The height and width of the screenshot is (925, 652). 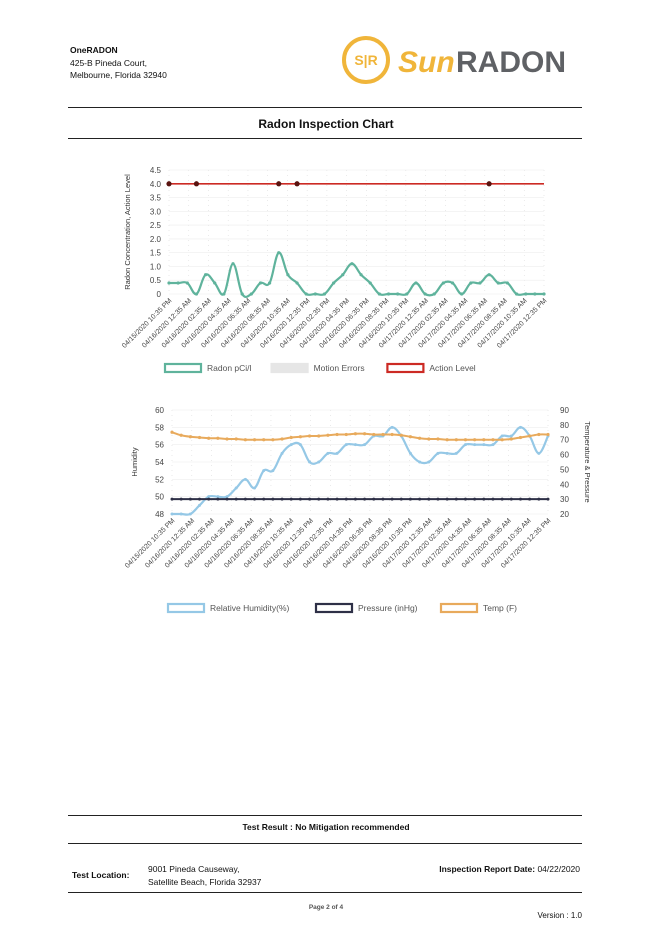 What do you see at coordinates (487, 869) in the screenshot?
I see `report-date-label: Inspection Report Date:` at bounding box center [487, 869].